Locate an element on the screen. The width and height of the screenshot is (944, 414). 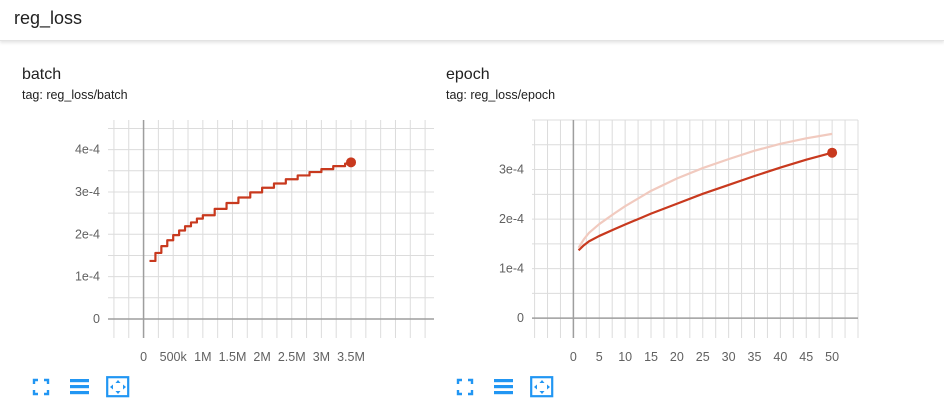
x-tick-label: 2.5M is located at coordinates (292, 357).